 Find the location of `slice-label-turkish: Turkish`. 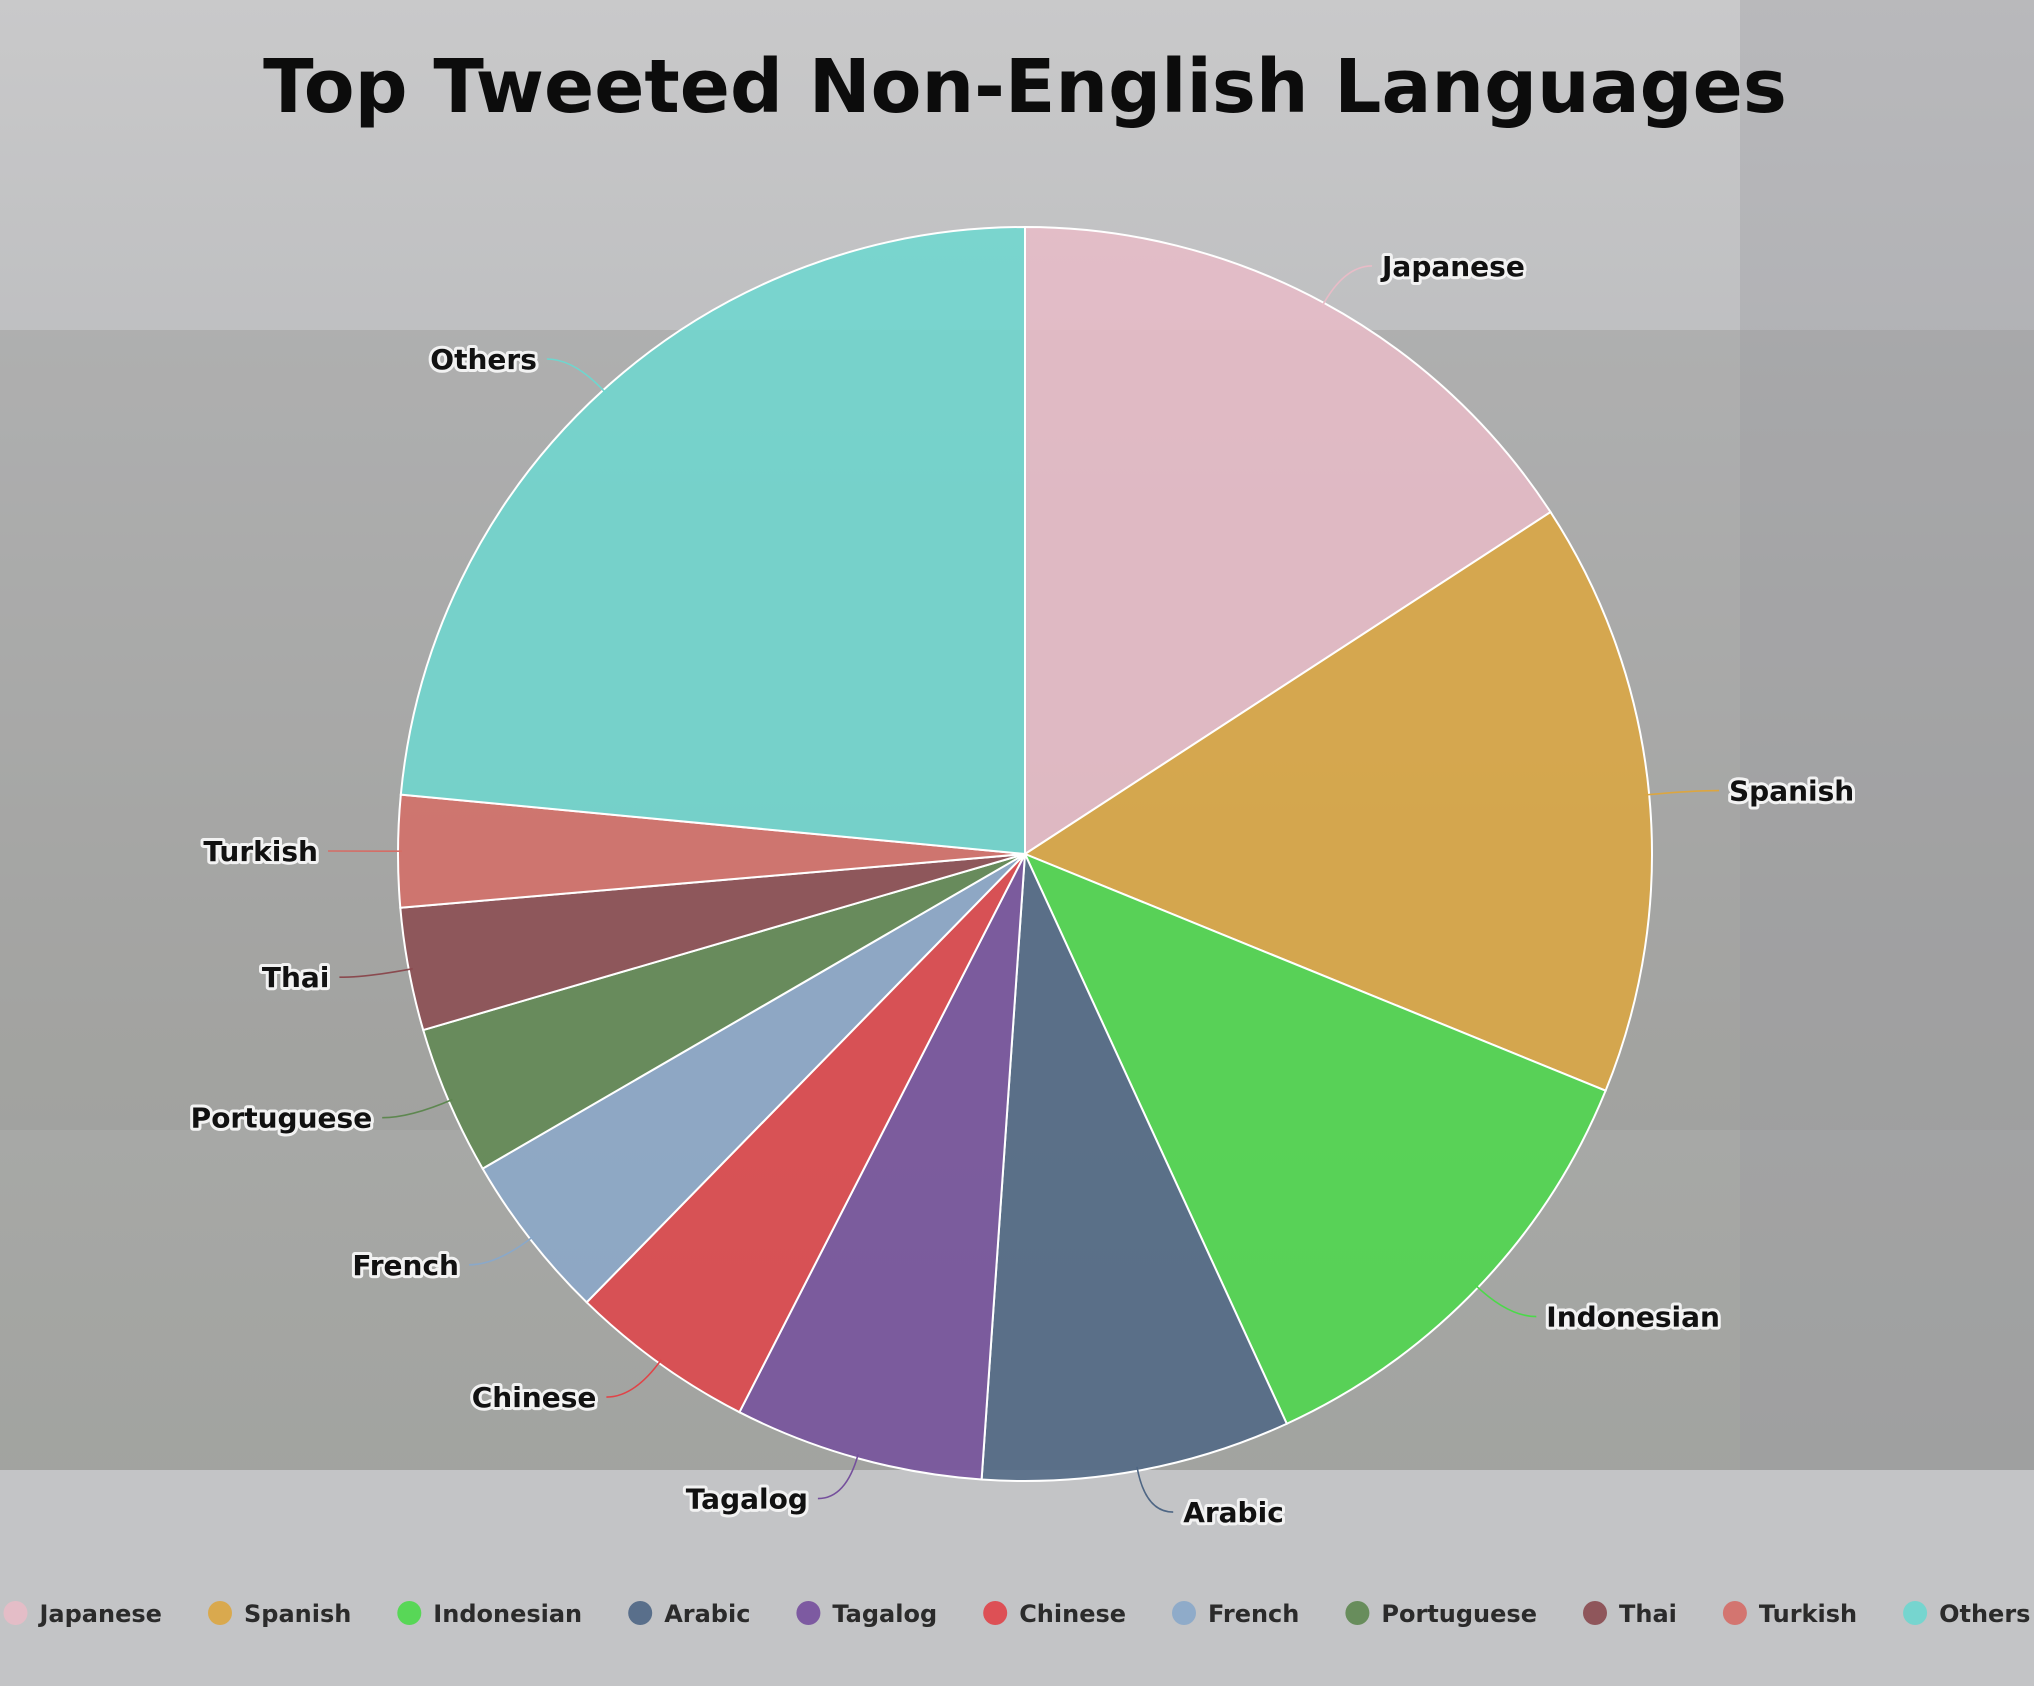

slice-label-turkish: Turkish is located at coordinates (260, 851).